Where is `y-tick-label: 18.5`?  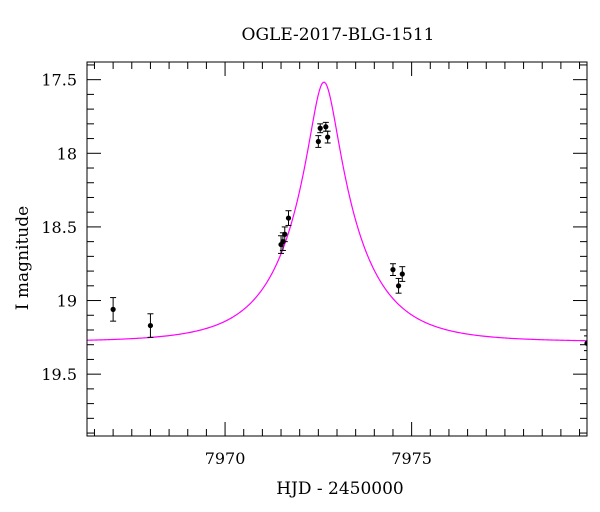 y-tick-label: 18.5 is located at coordinates (59, 227).